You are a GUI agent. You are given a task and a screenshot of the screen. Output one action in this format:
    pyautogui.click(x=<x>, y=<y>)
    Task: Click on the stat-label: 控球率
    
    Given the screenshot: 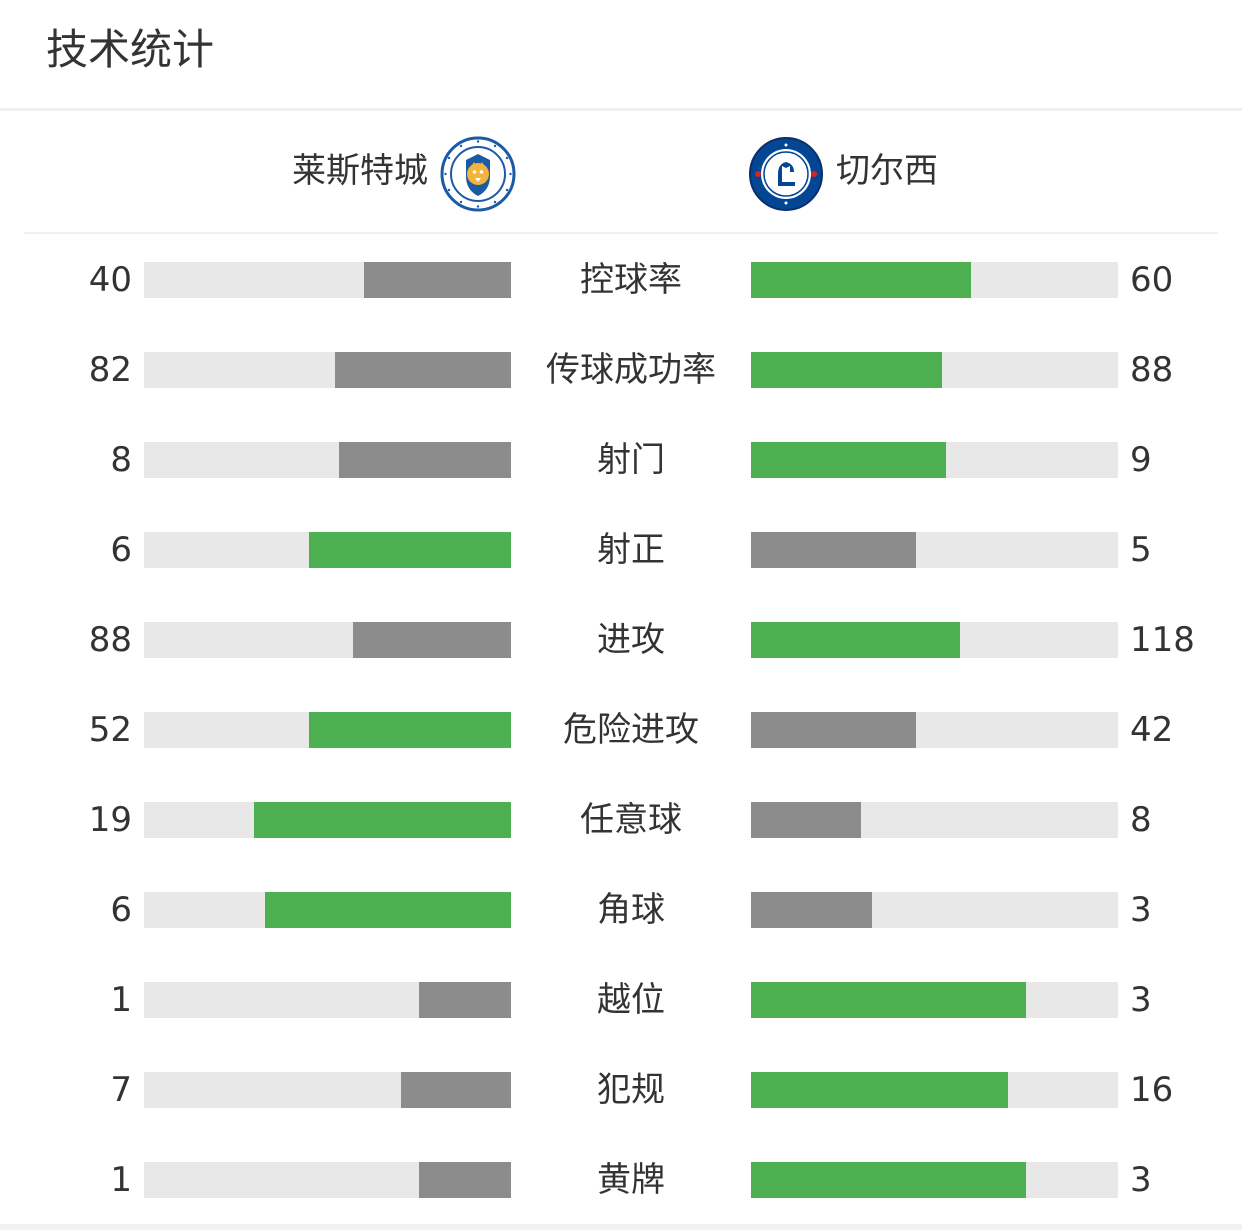 What is the action you would take?
    pyautogui.click(x=631, y=280)
    